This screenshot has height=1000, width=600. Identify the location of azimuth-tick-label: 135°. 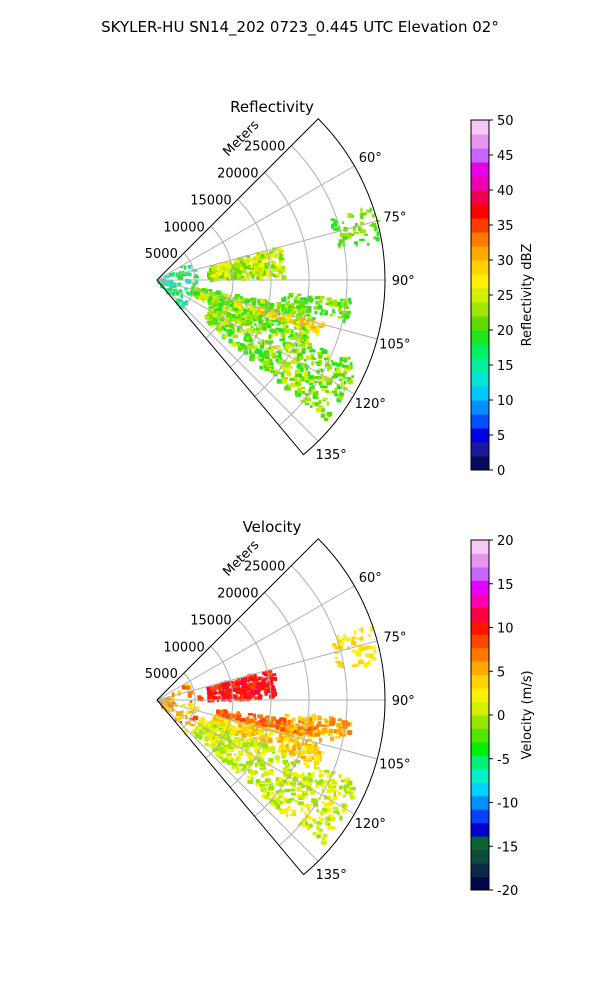
(330, 875).